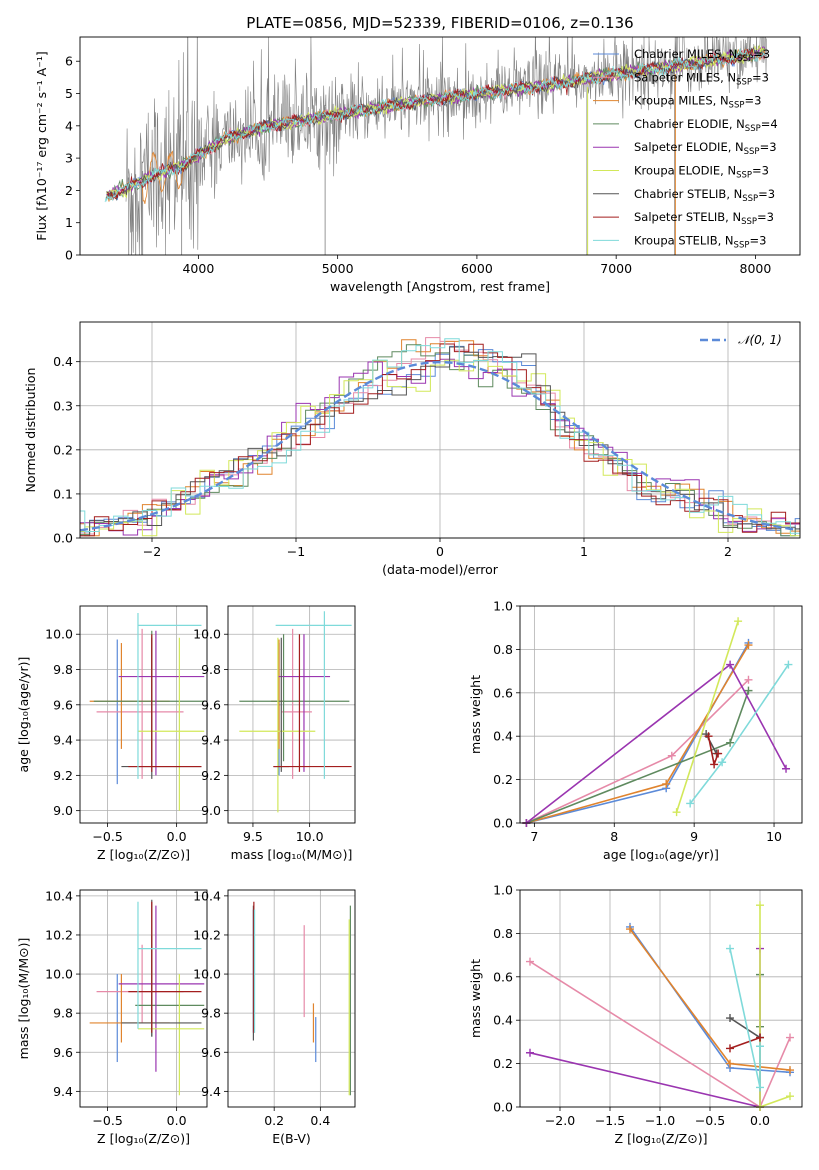 The height and width of the screenshot is (1170, 819). Describe the element at coordinates (760, 1120) in the screenshot. I see `x-tick-label: 0.0` at that location.